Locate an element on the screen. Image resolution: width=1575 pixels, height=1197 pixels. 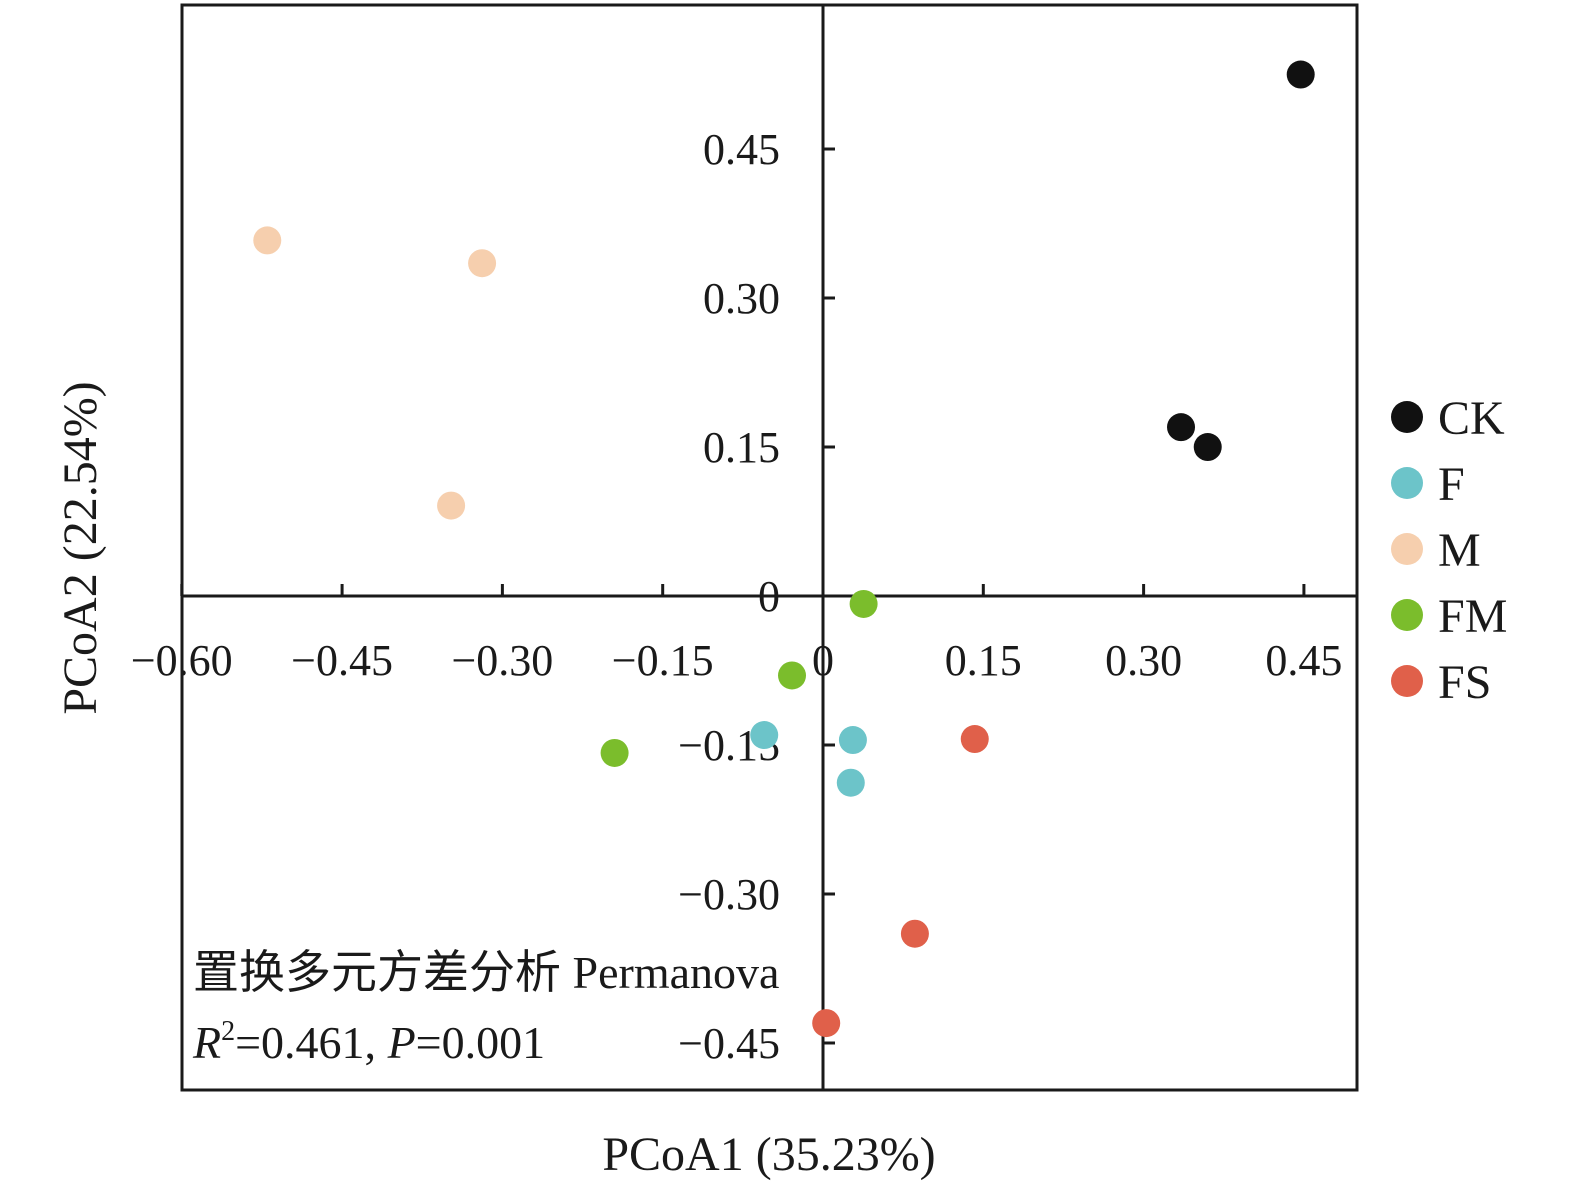
y-tick-label: 0.45 is located at coordinates (741, 149).